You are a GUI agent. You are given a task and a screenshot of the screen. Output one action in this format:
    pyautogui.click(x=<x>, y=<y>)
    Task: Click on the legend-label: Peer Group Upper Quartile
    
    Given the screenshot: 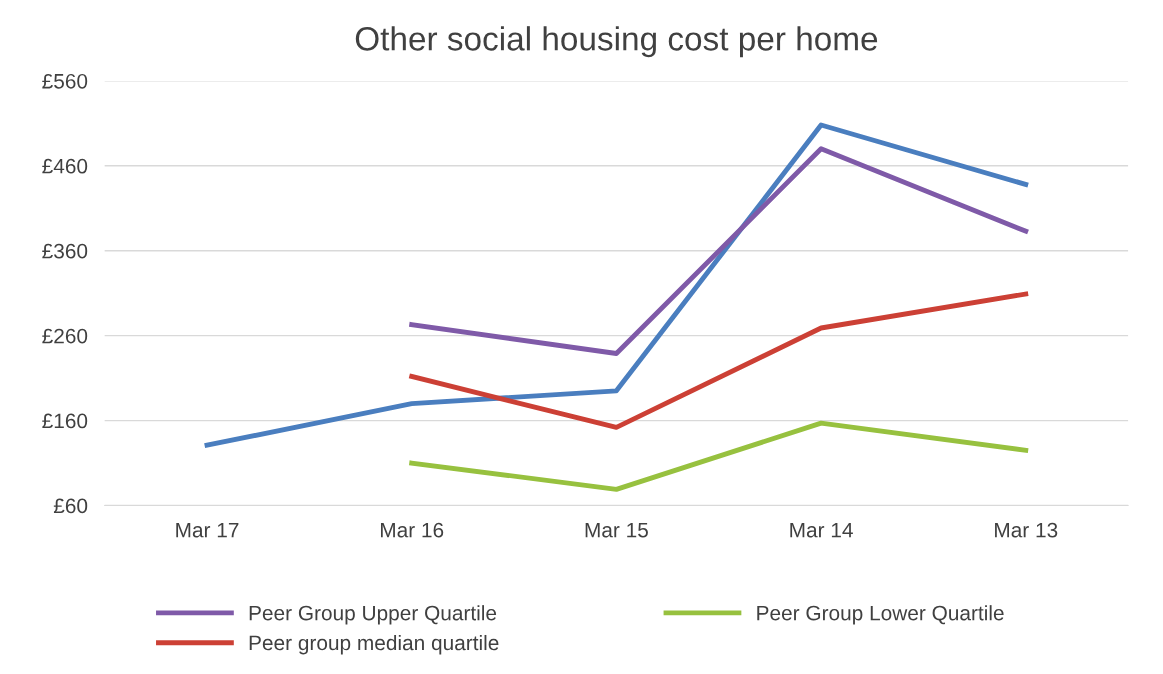 What is the action you would take?
    pyautogui.click(x=373, y=615)
    